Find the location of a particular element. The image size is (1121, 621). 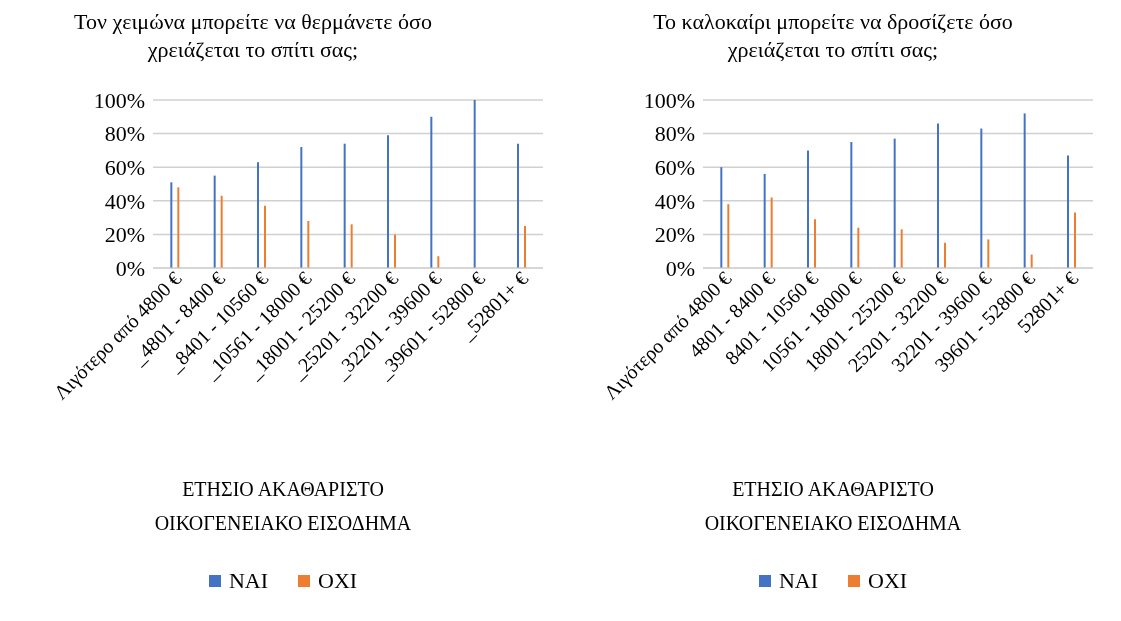

chart-title: Το καλοκαίρι μπορείτε να δροσίζετε όσο χρειάζεται το σπίτι σας; is located at coordinates (833, 36).